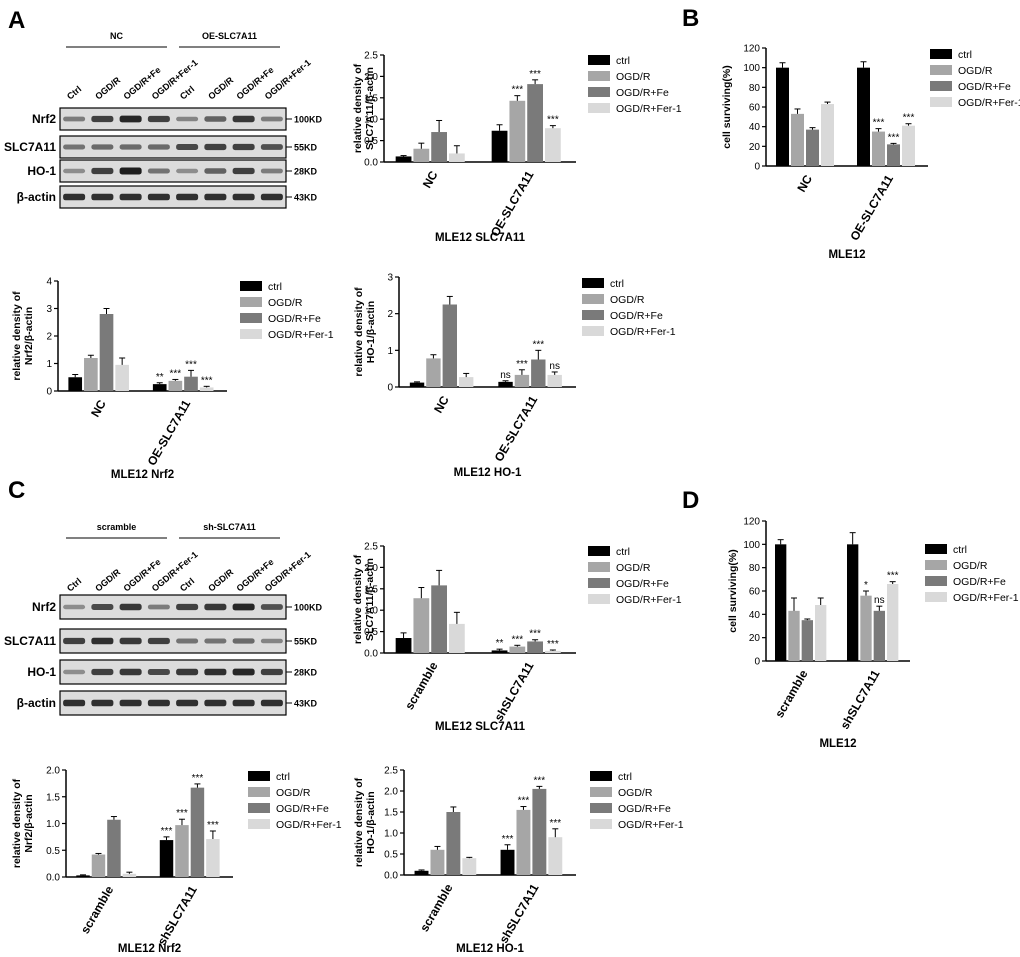 This screenshot has height=957, width=1020. I want to click on y-axis-label: cell surviving(%), so click(727, 106).